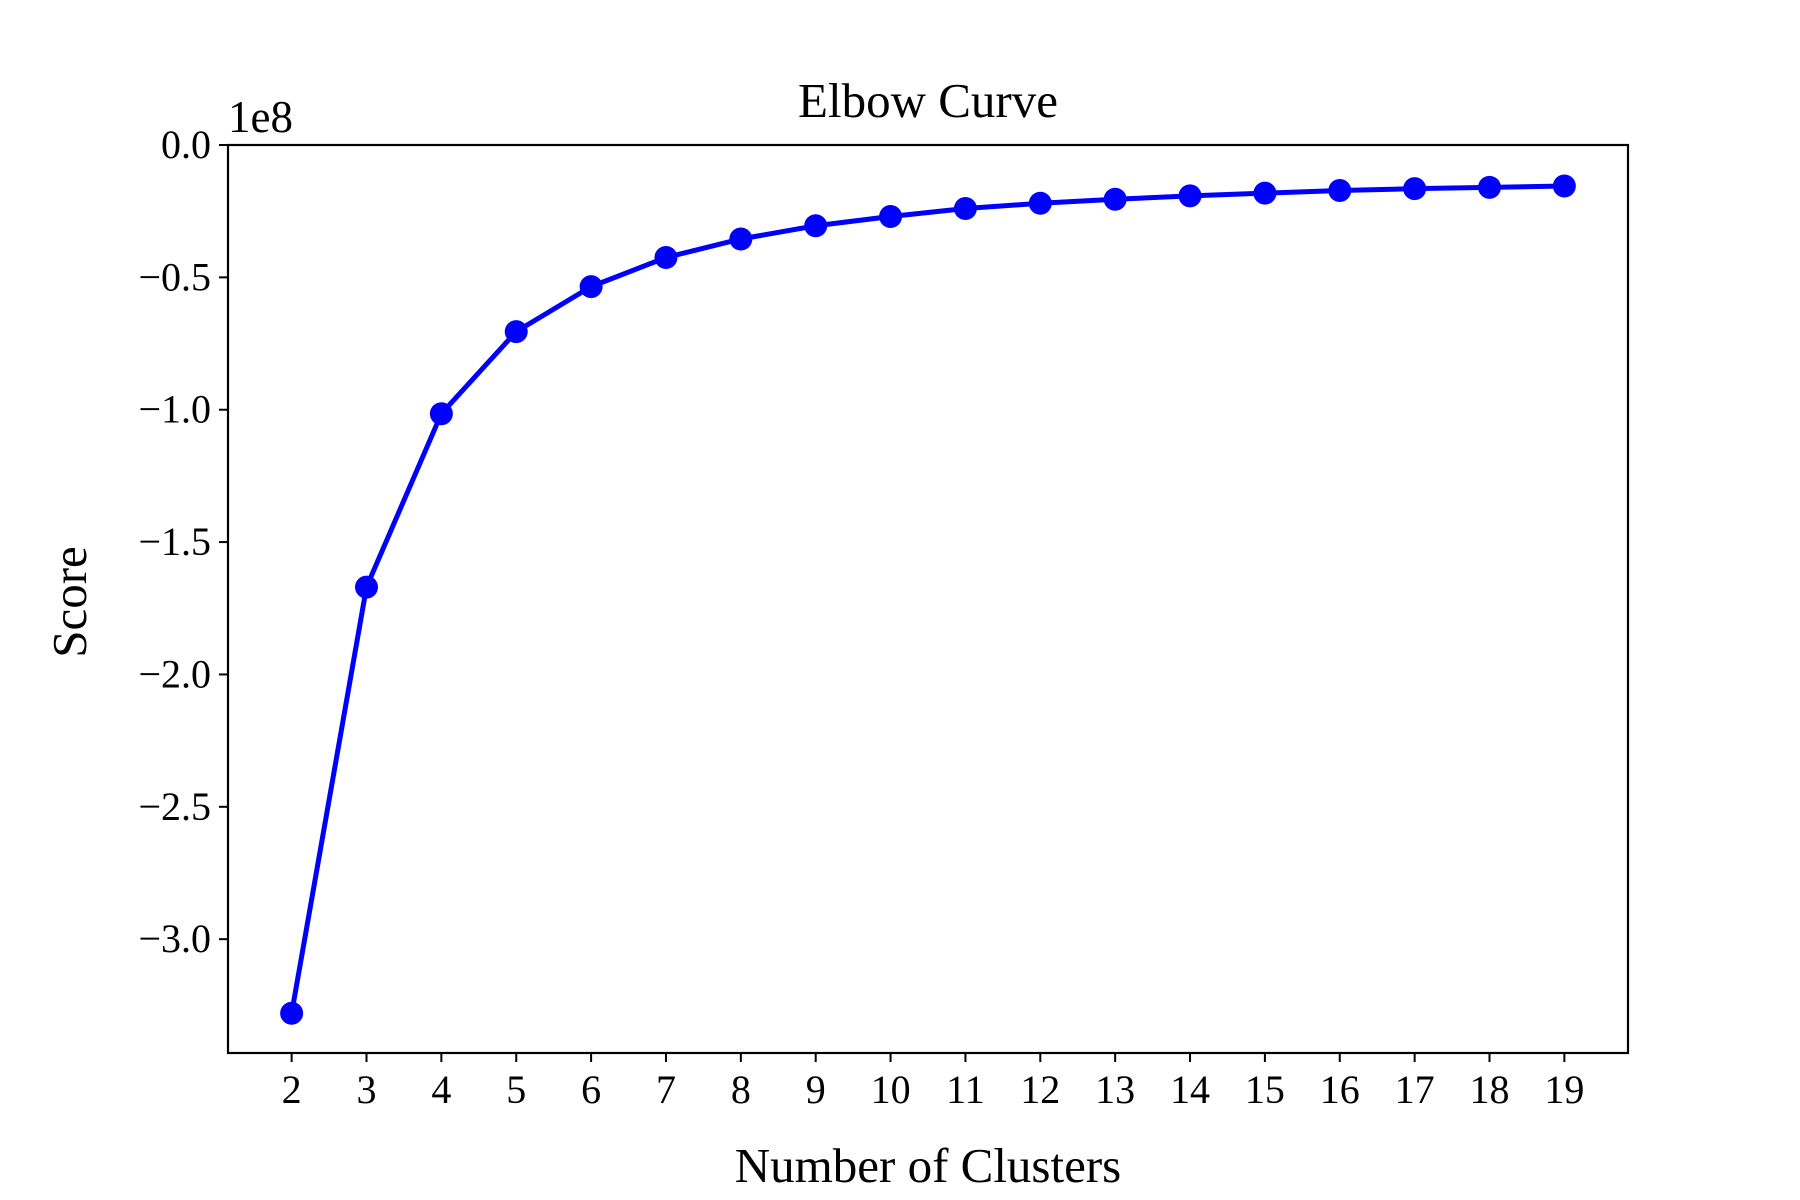 This screenshot has width=1800, height=1200. Describe the element at coordinates (174, 409) in the screenshot. I see `y-tick-label: −1.0` at that location.